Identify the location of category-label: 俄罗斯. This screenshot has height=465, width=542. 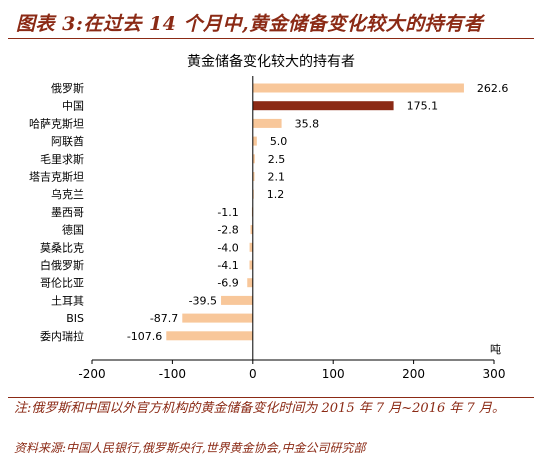
(67, 88).